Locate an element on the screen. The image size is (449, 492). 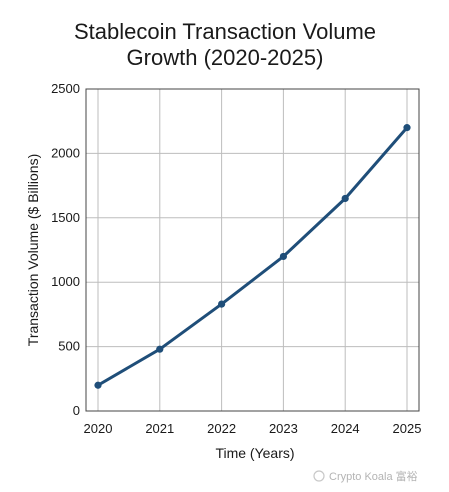
watermark: Crypto Koala 富裕 is located at coordinates (365, 476).